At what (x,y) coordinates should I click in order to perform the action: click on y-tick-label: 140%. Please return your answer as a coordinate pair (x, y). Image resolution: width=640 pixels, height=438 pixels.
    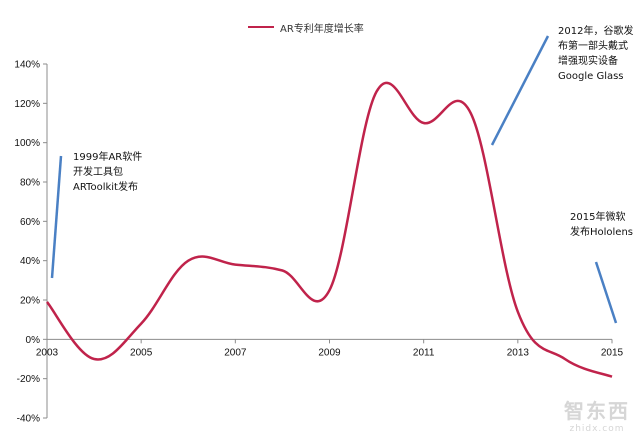
    Looking at the image, I should click on (27, 65).